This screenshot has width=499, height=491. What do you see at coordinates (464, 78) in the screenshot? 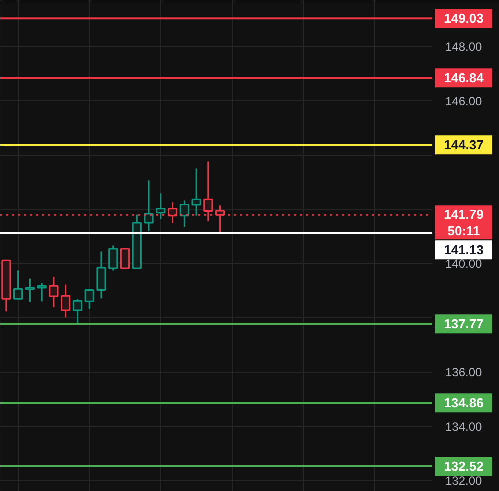
I see `ref-line-label: 146.84` at bounding box center [464, 78].